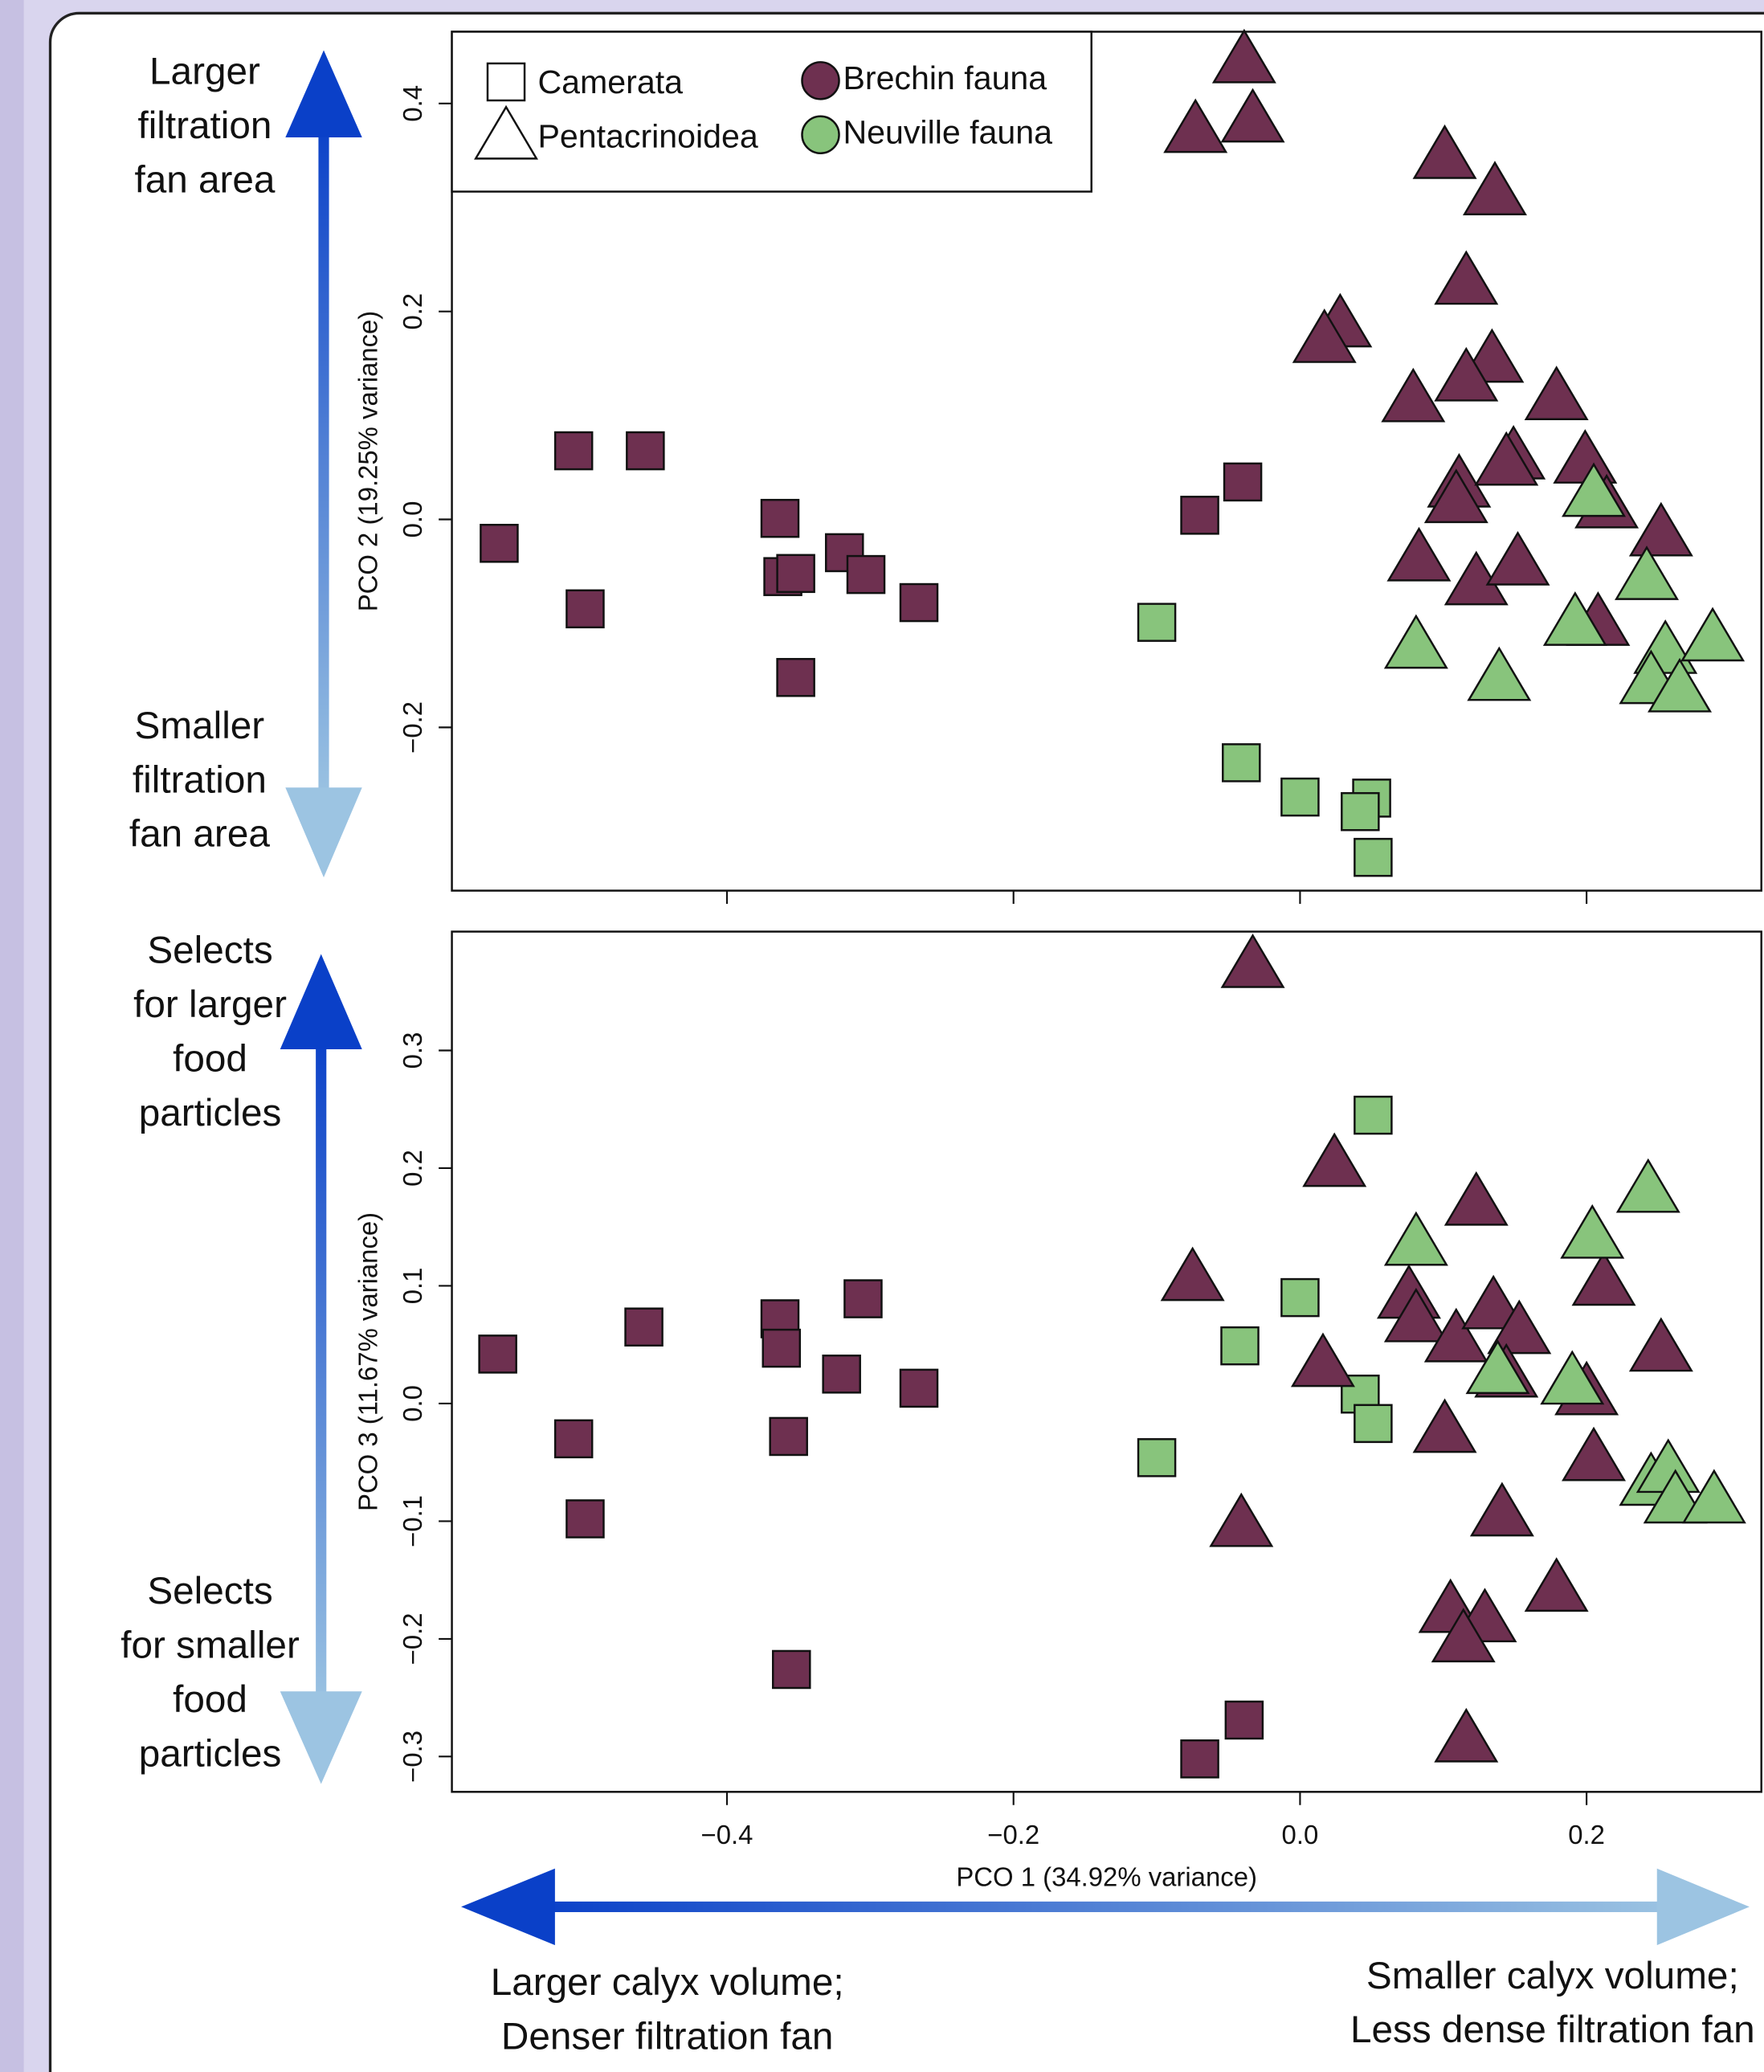 Image resolution: width=1764 pixels, height=2072 pixels. I want to click on legend-label: Camerata, so click(610, 81).